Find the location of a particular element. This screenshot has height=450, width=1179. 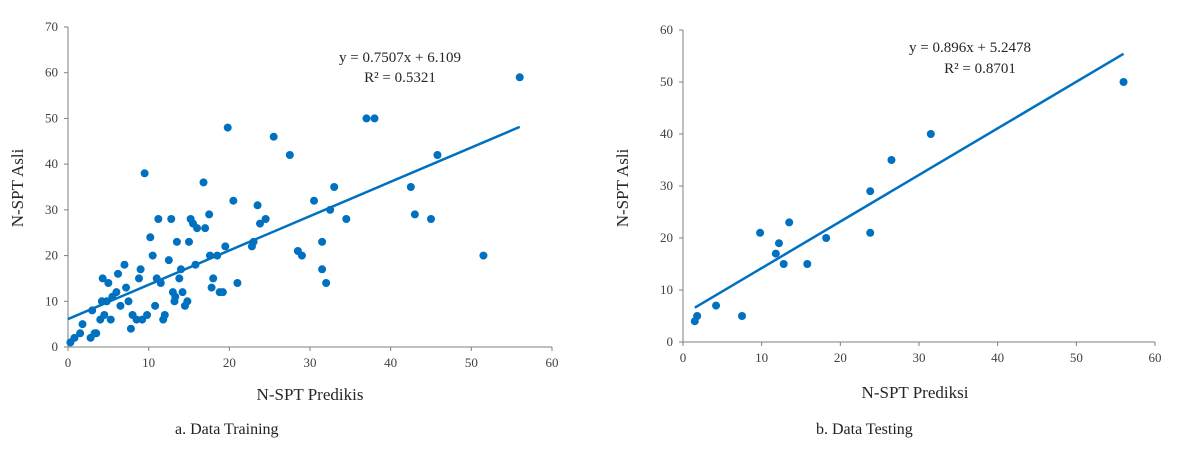

y-tick-label: 0 is located at coordinates (55, 346).